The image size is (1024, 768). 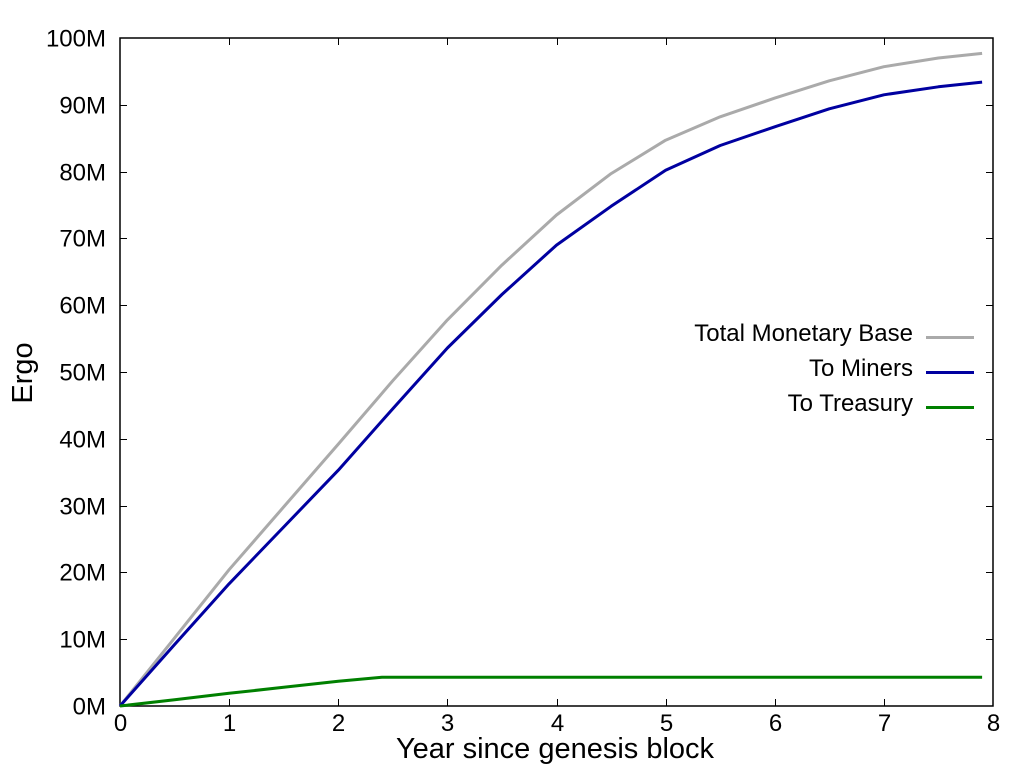 I want to click on x-tick-label: 2, so click(x=338, y=723).